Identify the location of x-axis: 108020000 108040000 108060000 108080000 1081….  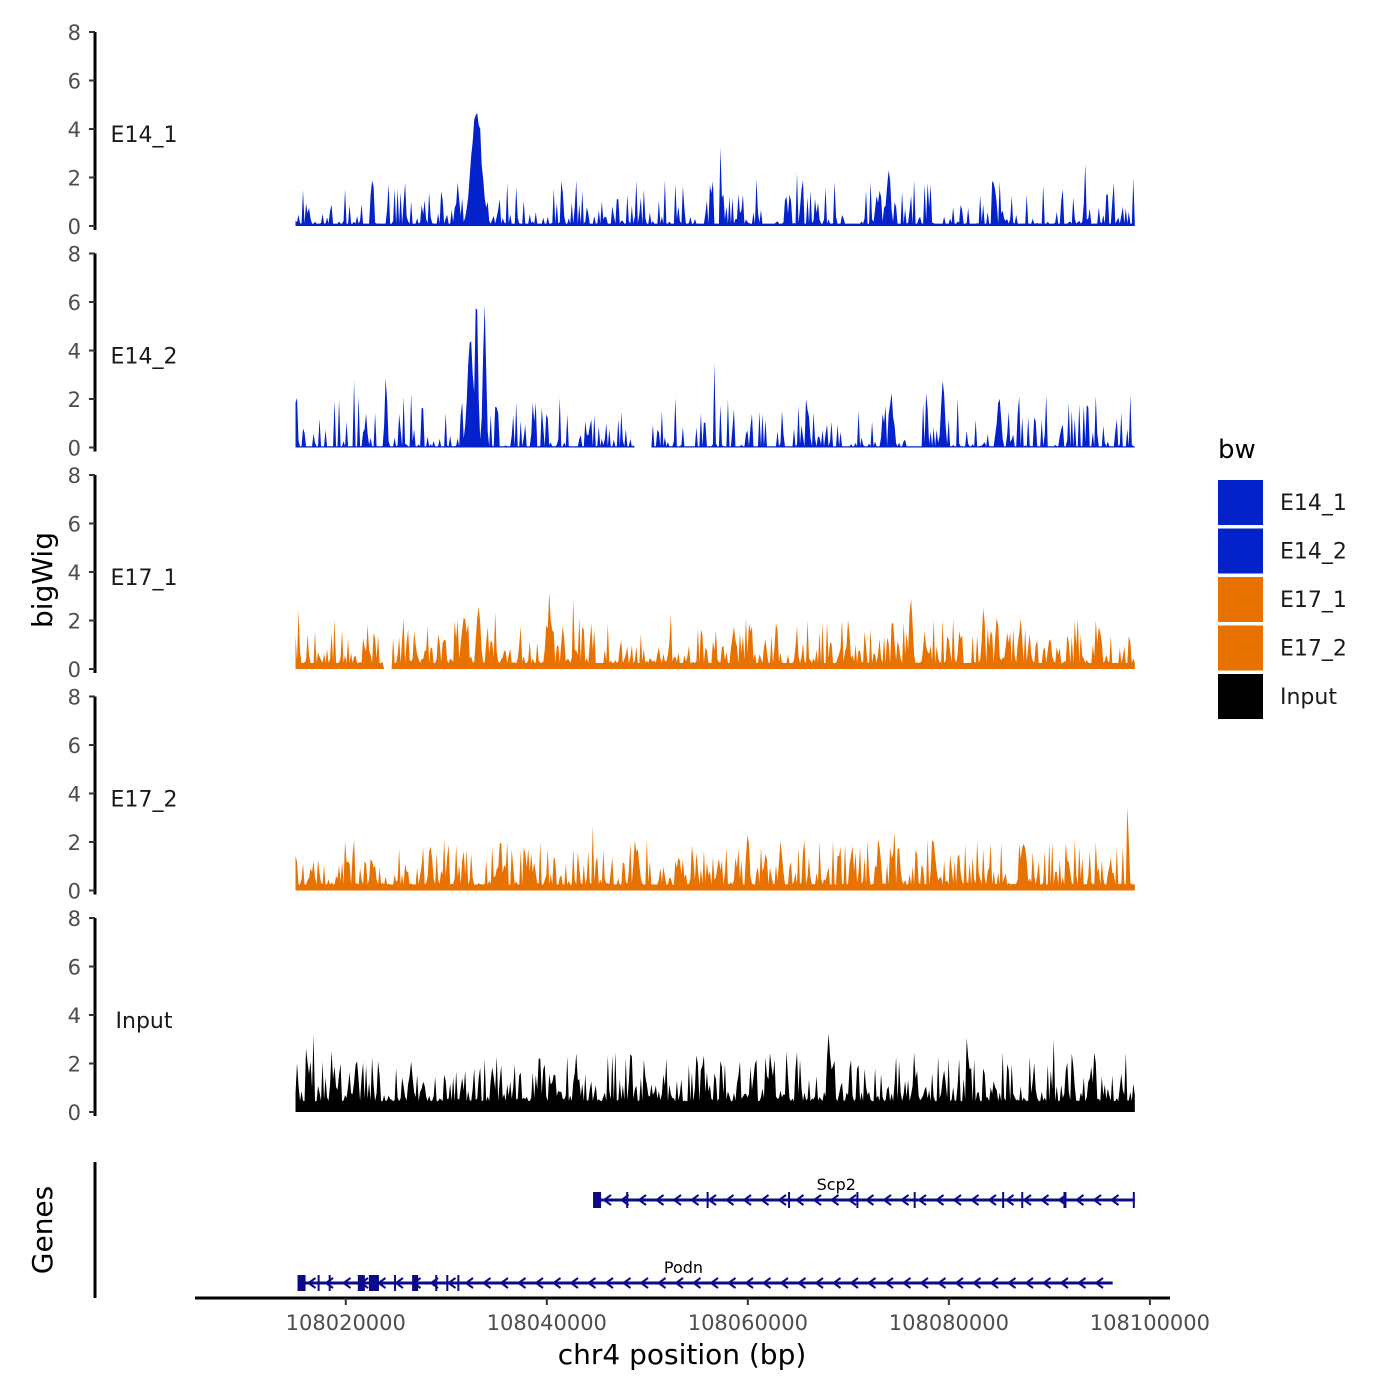
(702, 1315).